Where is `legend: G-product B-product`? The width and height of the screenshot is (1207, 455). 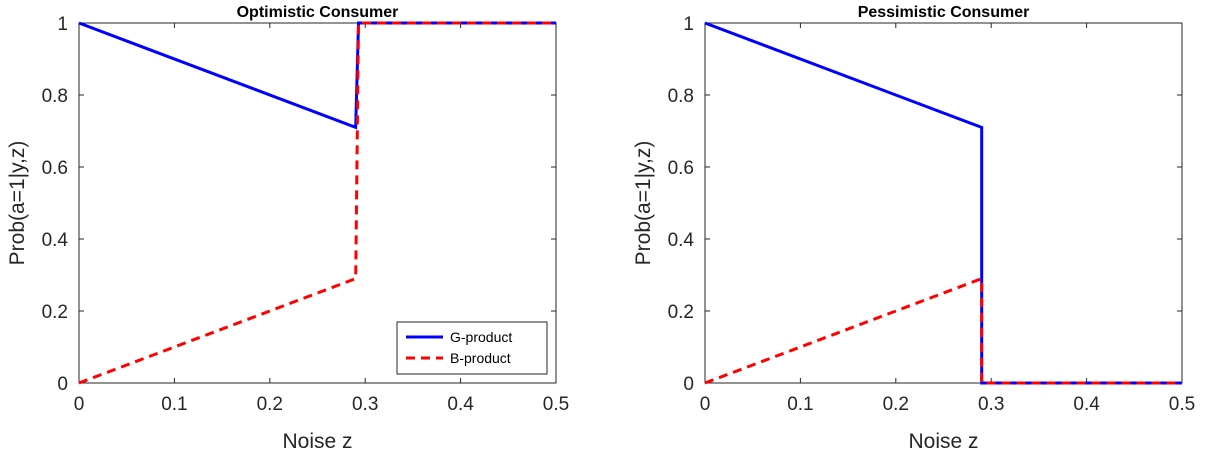 legend: G-product B-product is located at coordinates (472, 348).